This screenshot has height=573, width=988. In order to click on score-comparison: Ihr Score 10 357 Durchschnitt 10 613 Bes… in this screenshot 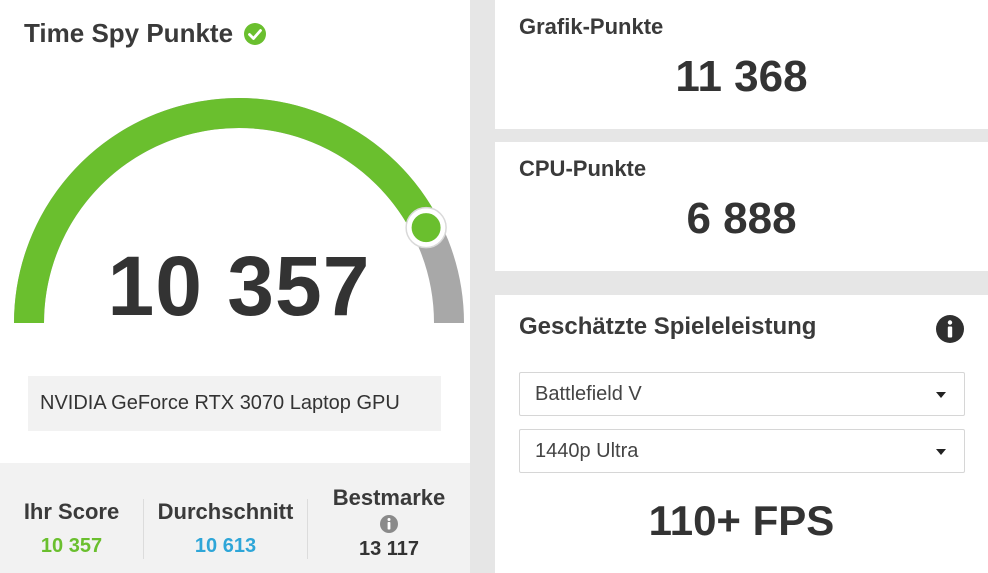, I will do `click(235, 518)`.